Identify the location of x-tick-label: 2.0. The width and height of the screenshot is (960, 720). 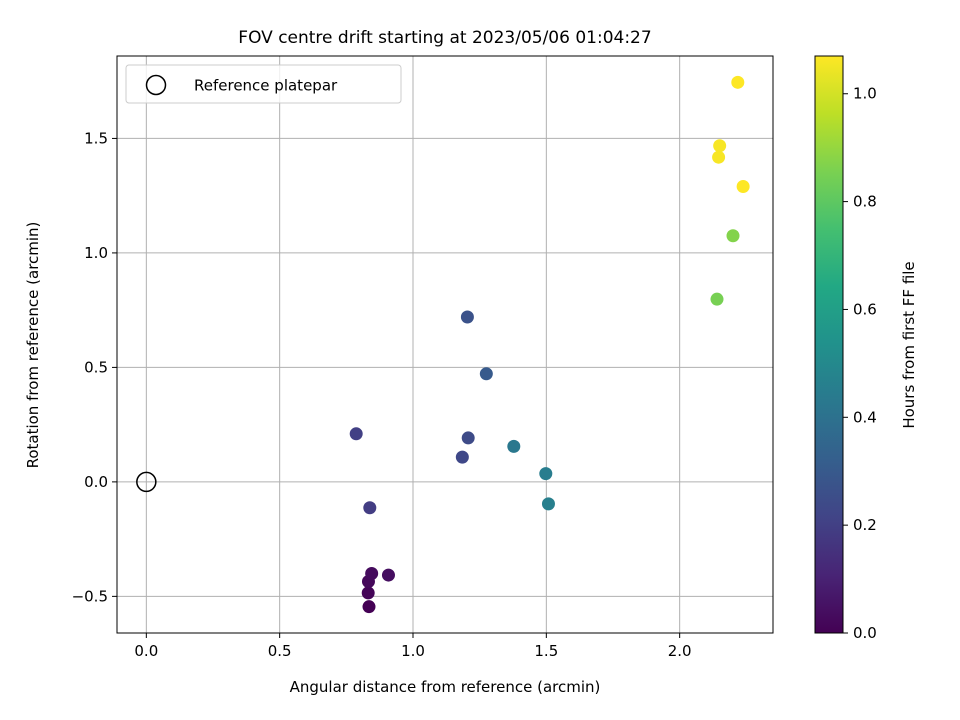
(680, 651).